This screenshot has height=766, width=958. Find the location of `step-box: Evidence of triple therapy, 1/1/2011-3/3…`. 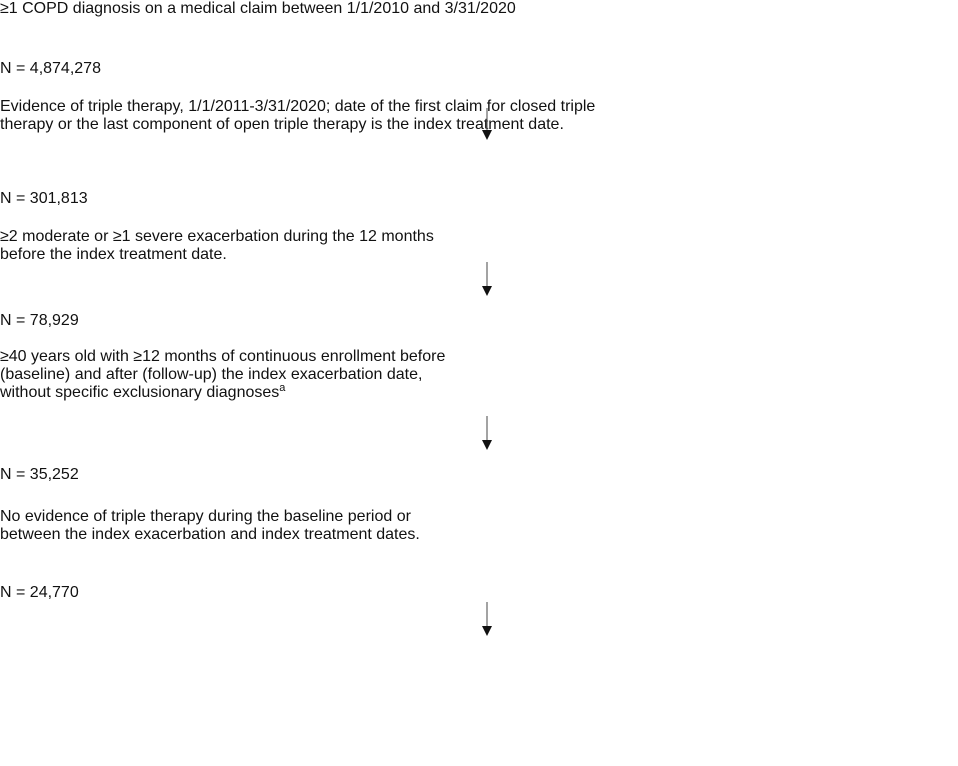

step-box: Evidence of triple therapy, 1/1/2011-3/3… is located at coordinates (448, 144).